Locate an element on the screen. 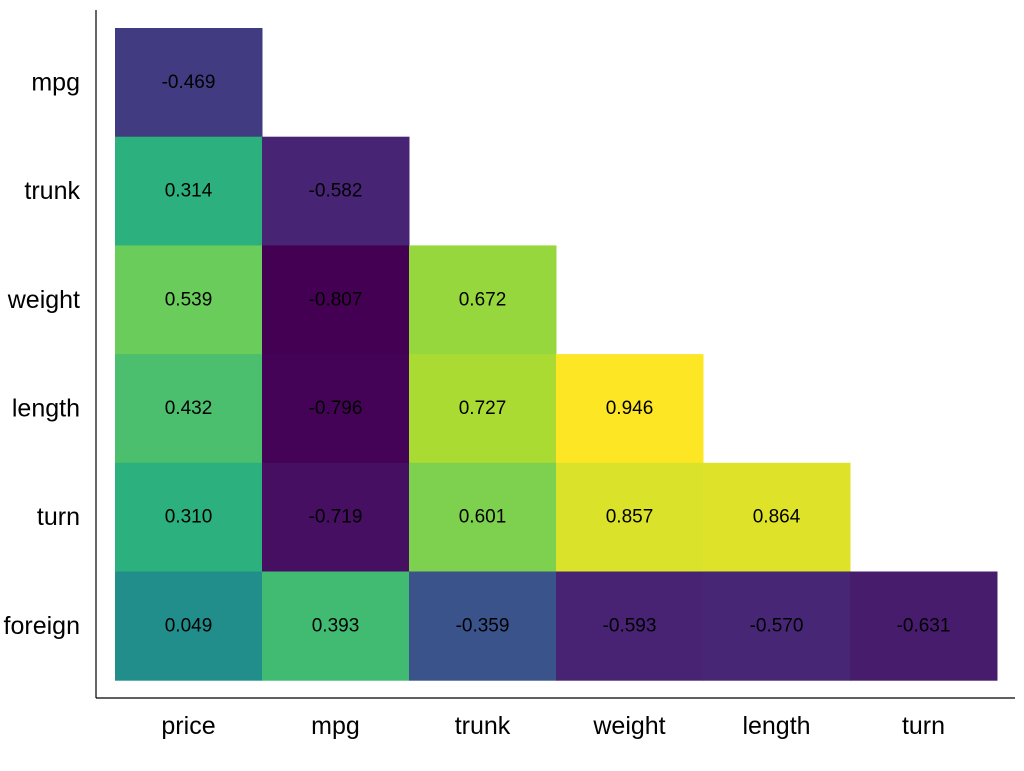 The height and width of the screenshot is (771, 1024). cell-value-label: 0.946 is located at coordinates (630, 408).